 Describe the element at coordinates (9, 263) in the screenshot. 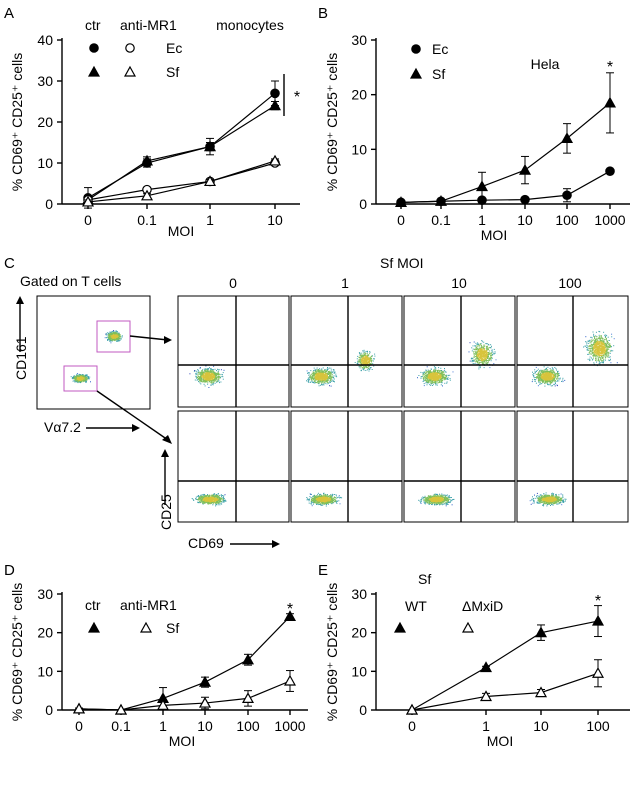

I see `panel-label-c: C` at that location.